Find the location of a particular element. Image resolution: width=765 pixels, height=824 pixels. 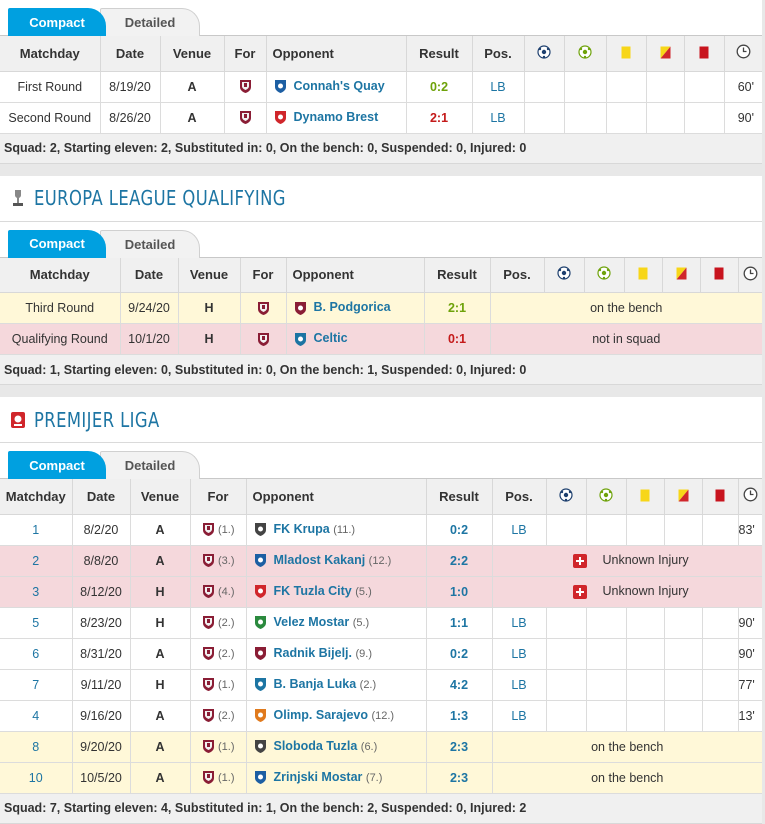

matchday-cell: 3 is located at coordinates (36, 592).